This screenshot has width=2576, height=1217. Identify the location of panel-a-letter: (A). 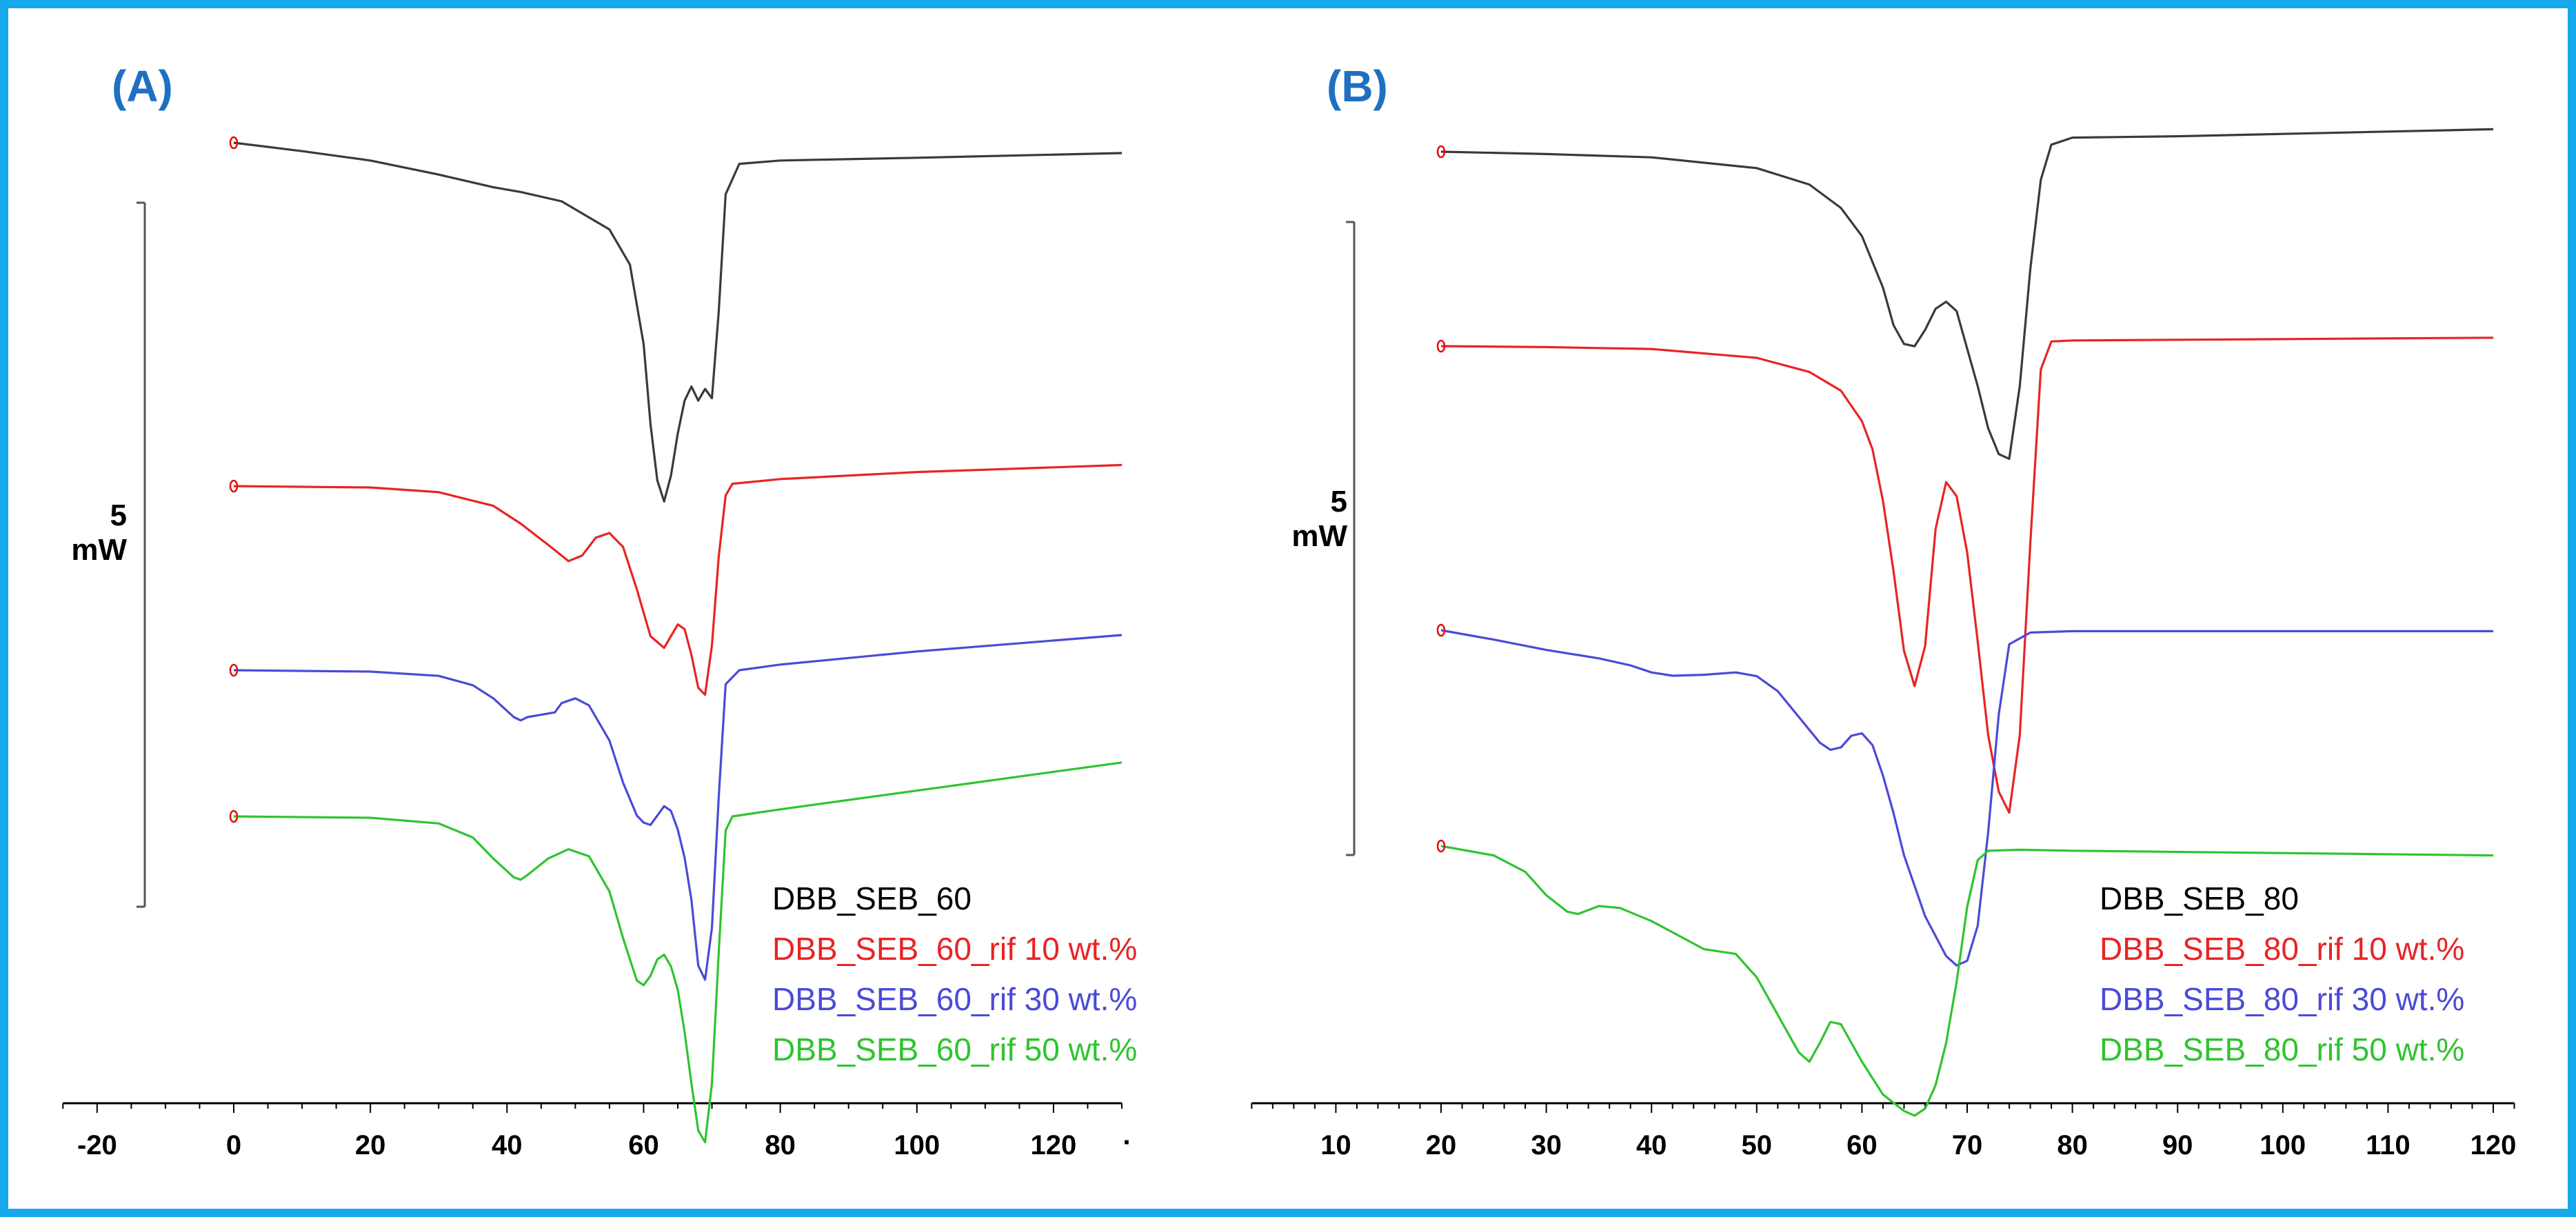
(142, 86).